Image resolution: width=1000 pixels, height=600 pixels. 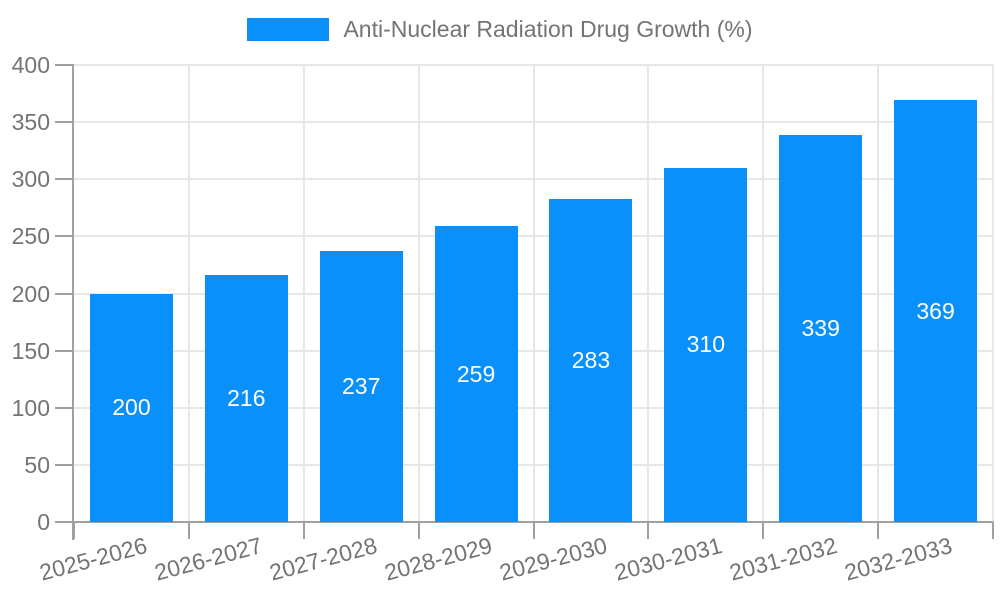 I want to click on bar-value-label: 216, so click(x=246, y=398).